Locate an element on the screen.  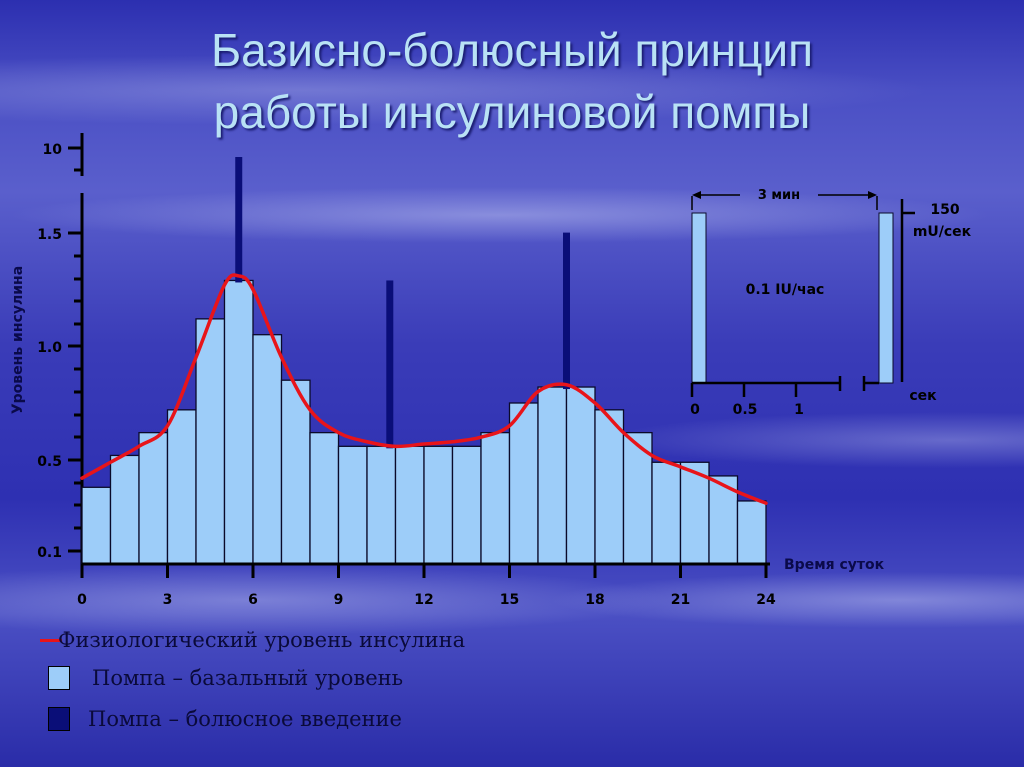
x-tick-label: 12 is located at coordinates (423, 600).